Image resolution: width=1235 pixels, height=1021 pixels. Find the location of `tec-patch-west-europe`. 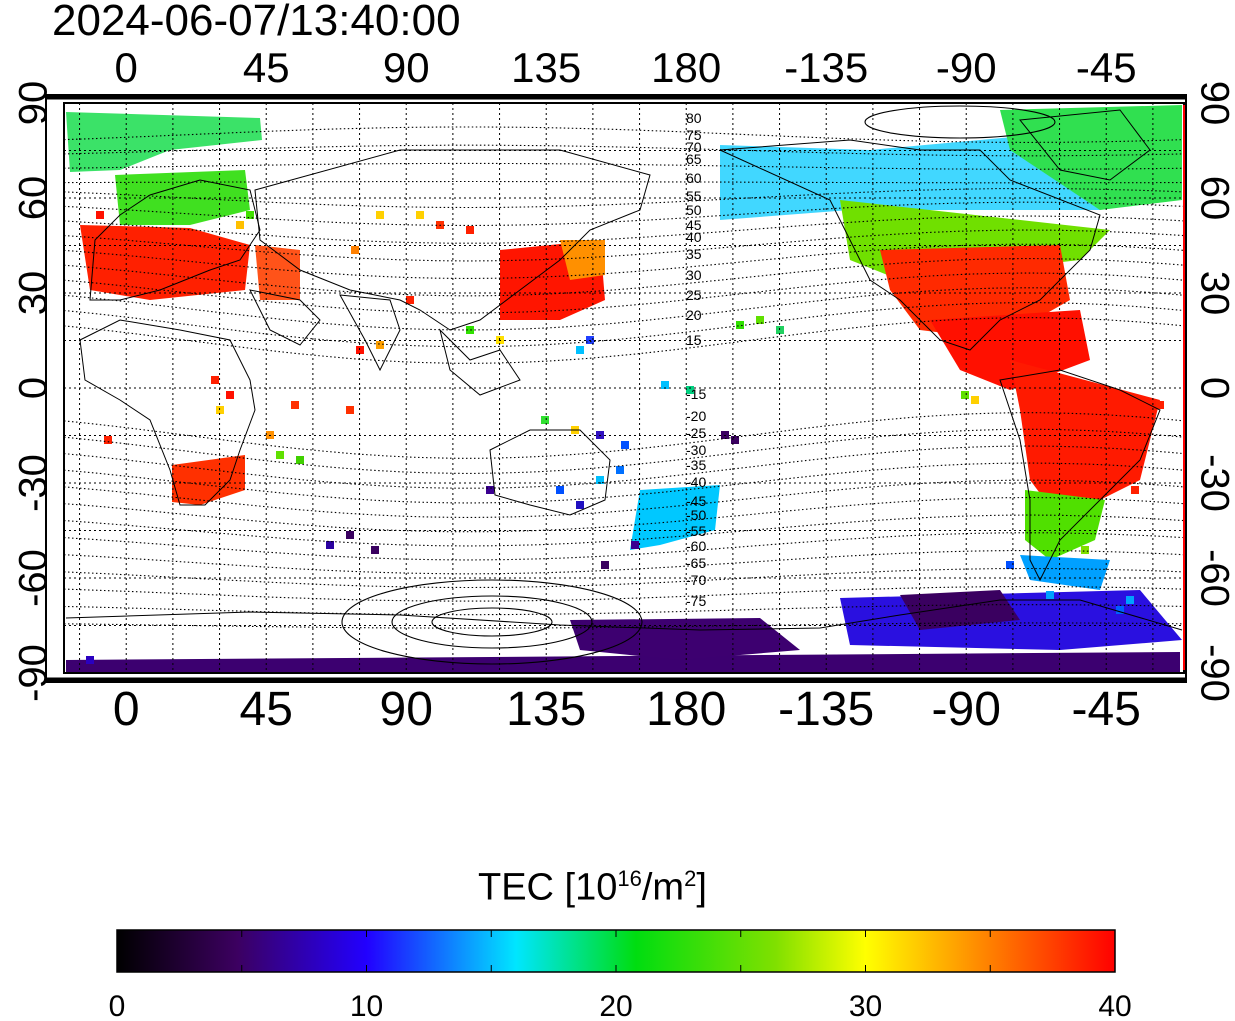

tec-patch-west-europe is located at coordinates (165, 262).